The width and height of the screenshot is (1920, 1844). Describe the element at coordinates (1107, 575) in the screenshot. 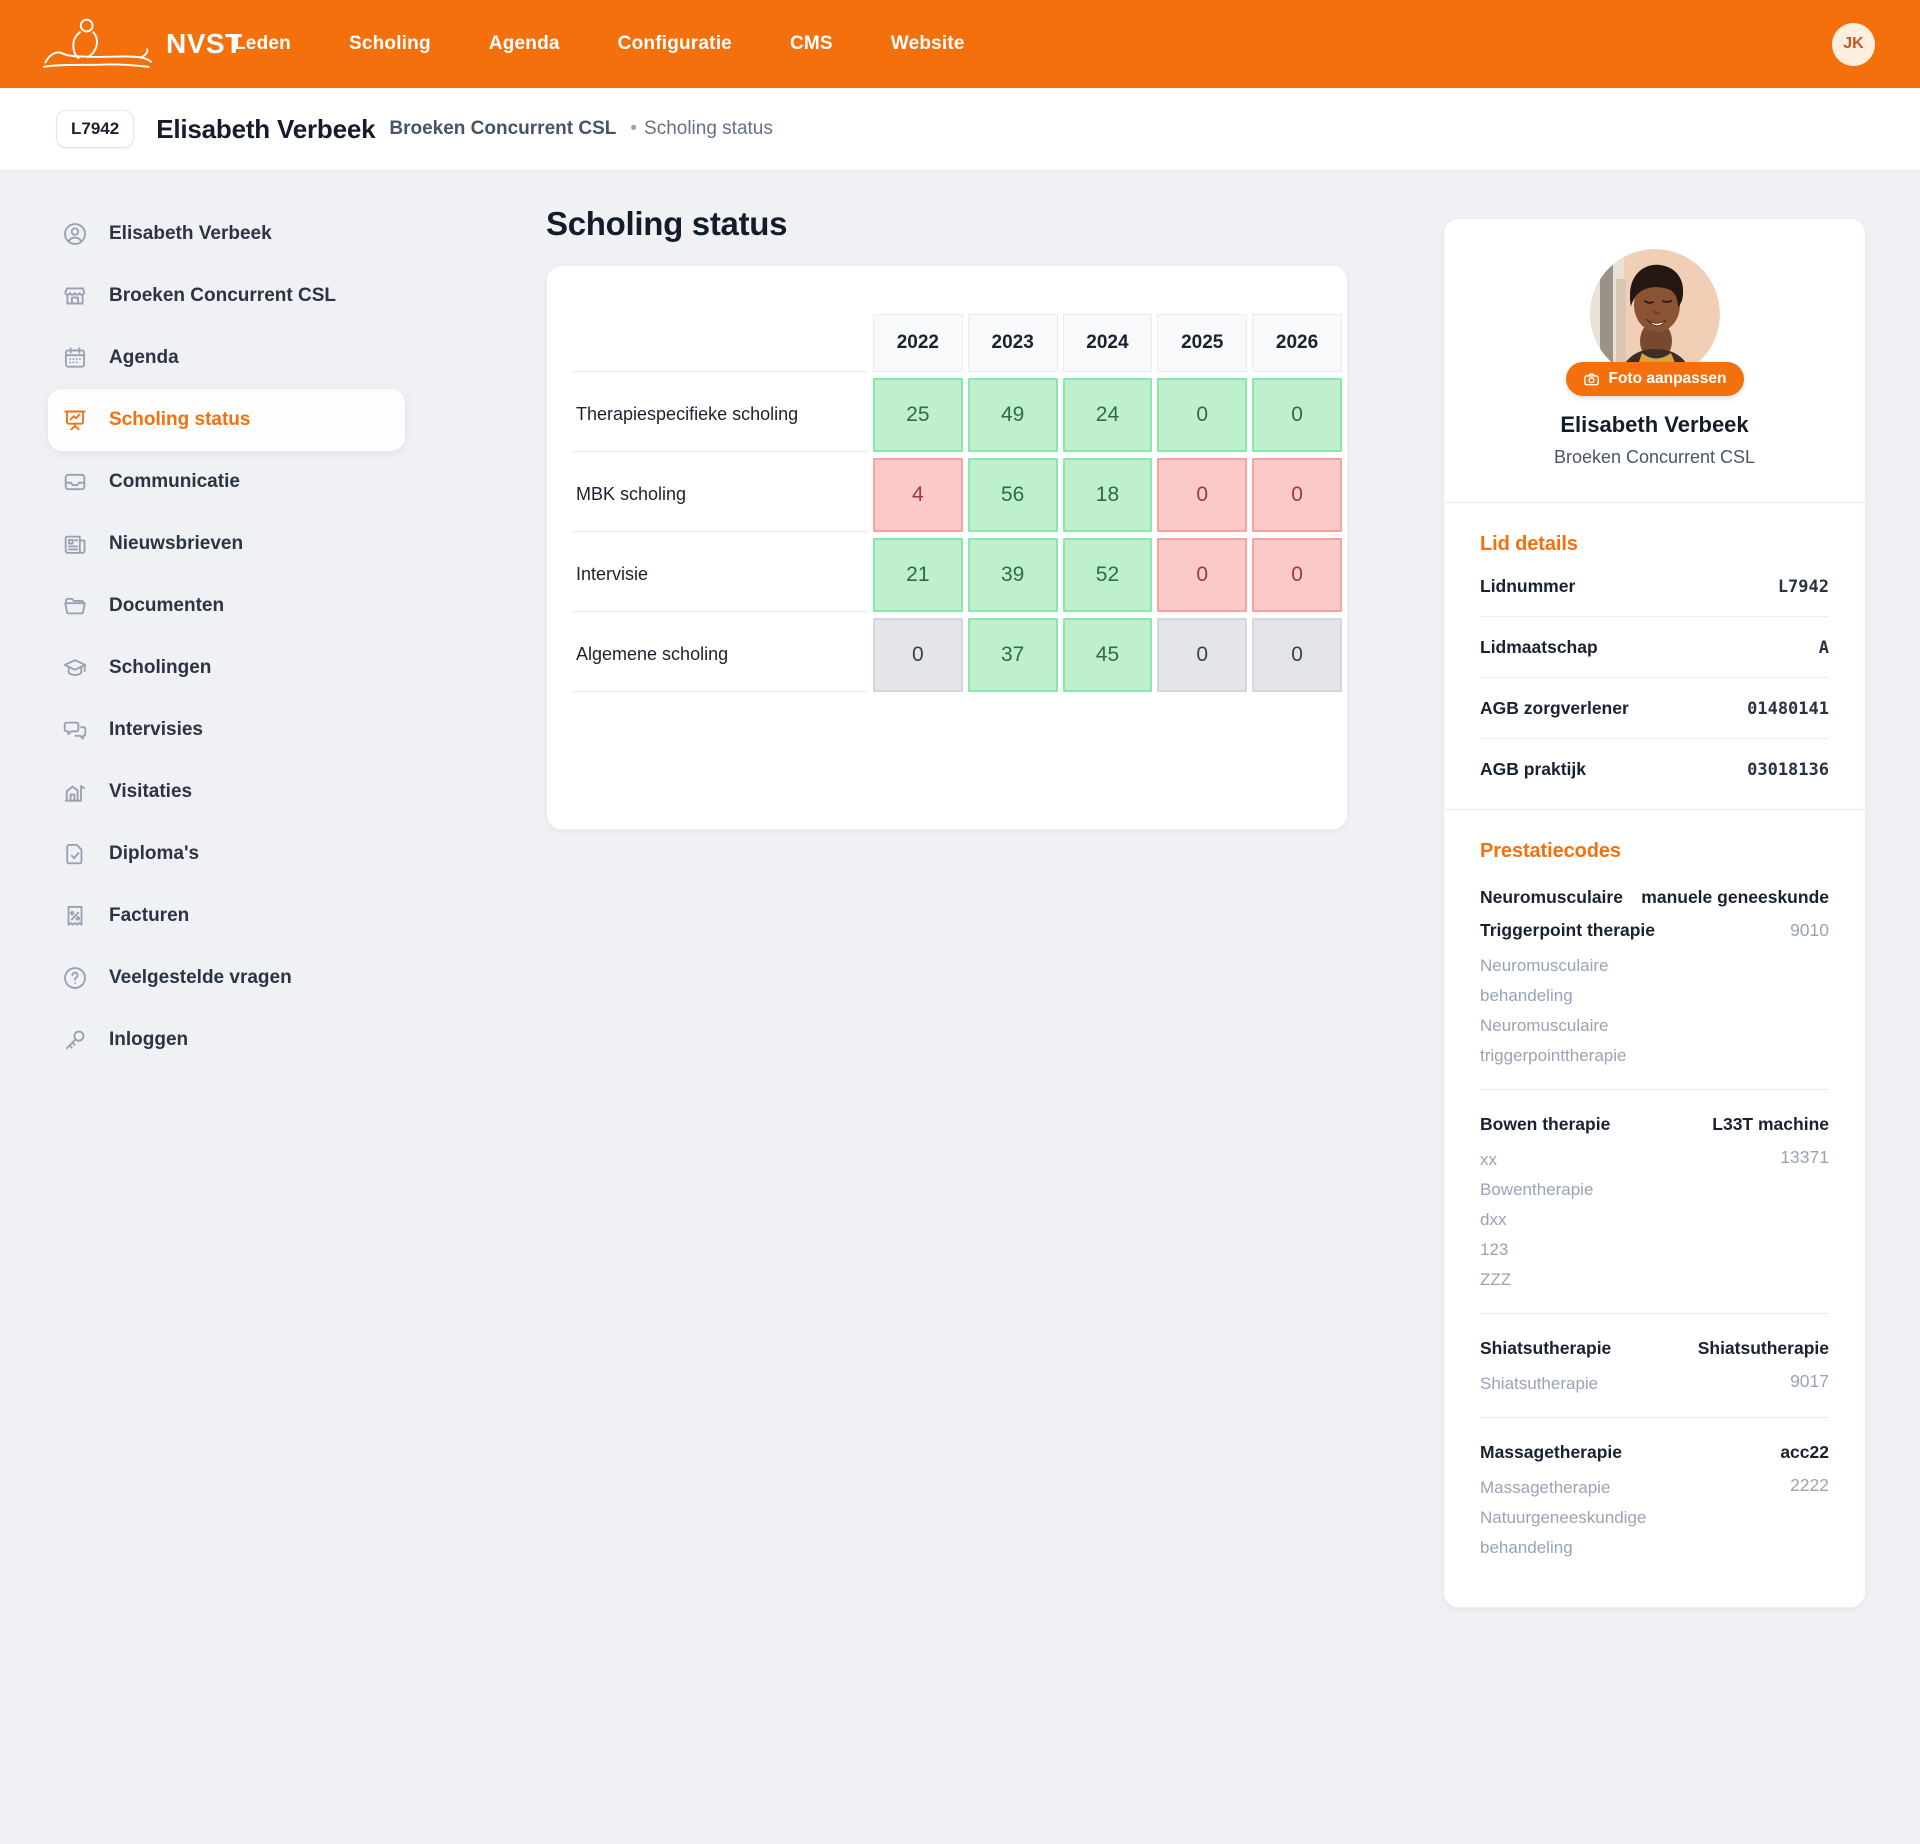

I see `status-cell-ok: 52` at that location.